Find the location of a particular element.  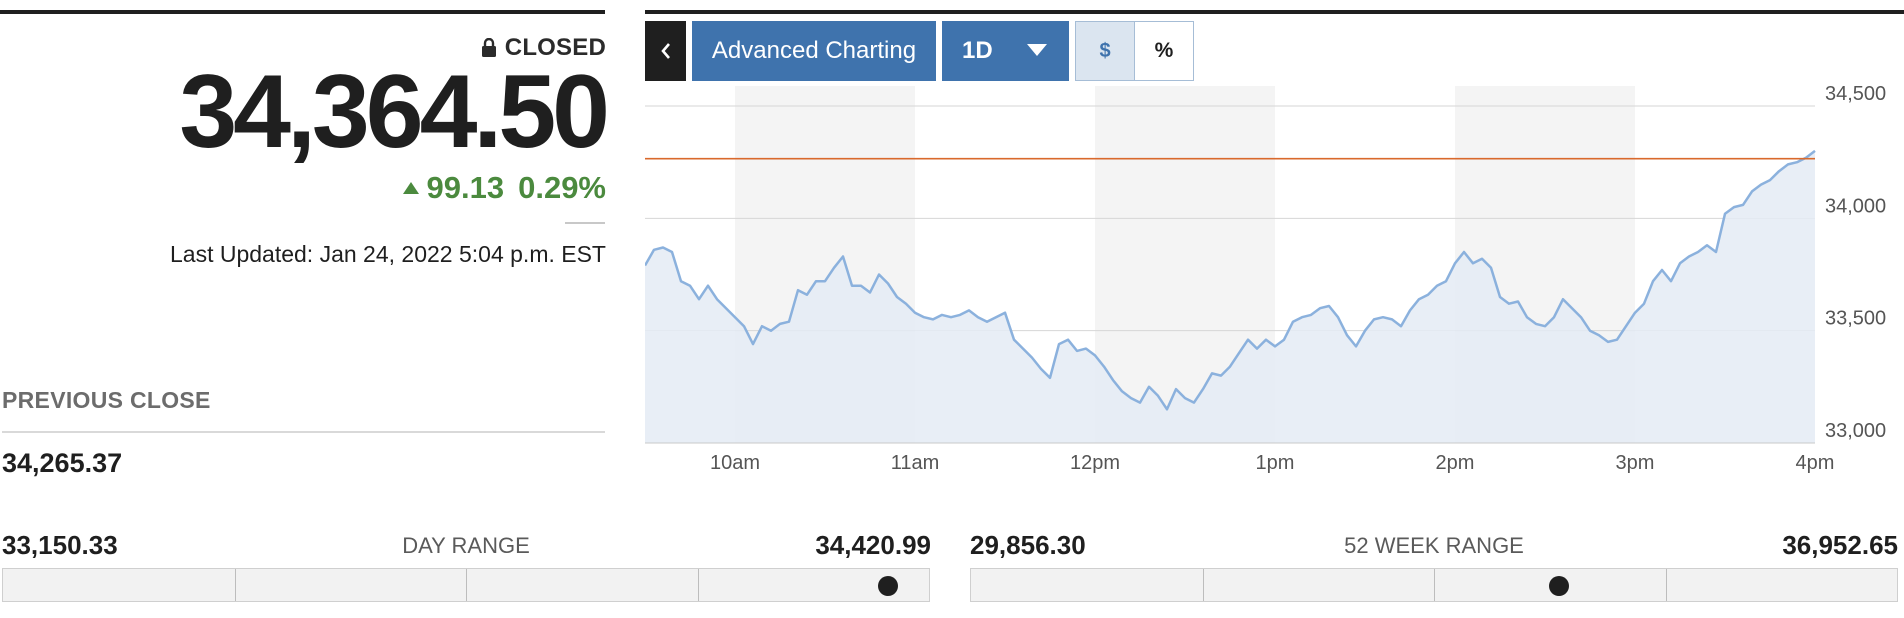

x-tick-label: 1pm is located at coordinates (1275, 463).